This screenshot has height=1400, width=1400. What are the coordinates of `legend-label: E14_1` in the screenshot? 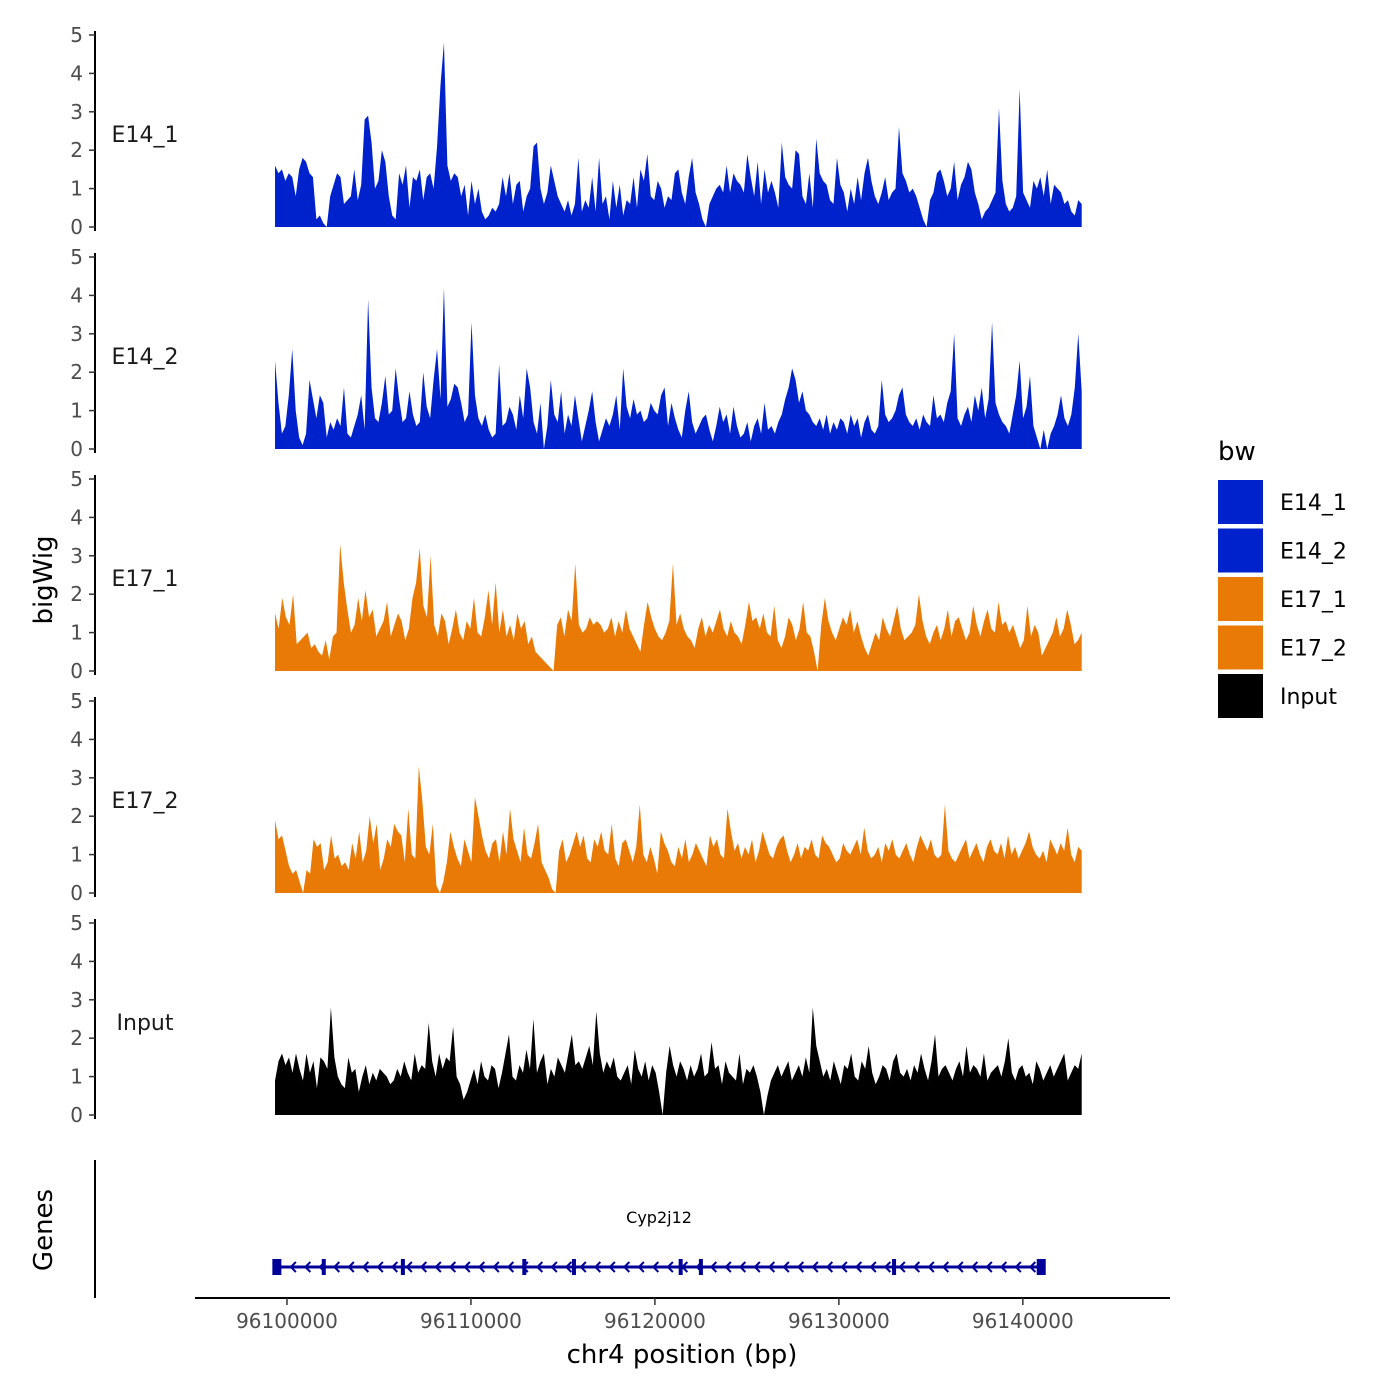 It's located at (1313, 503).